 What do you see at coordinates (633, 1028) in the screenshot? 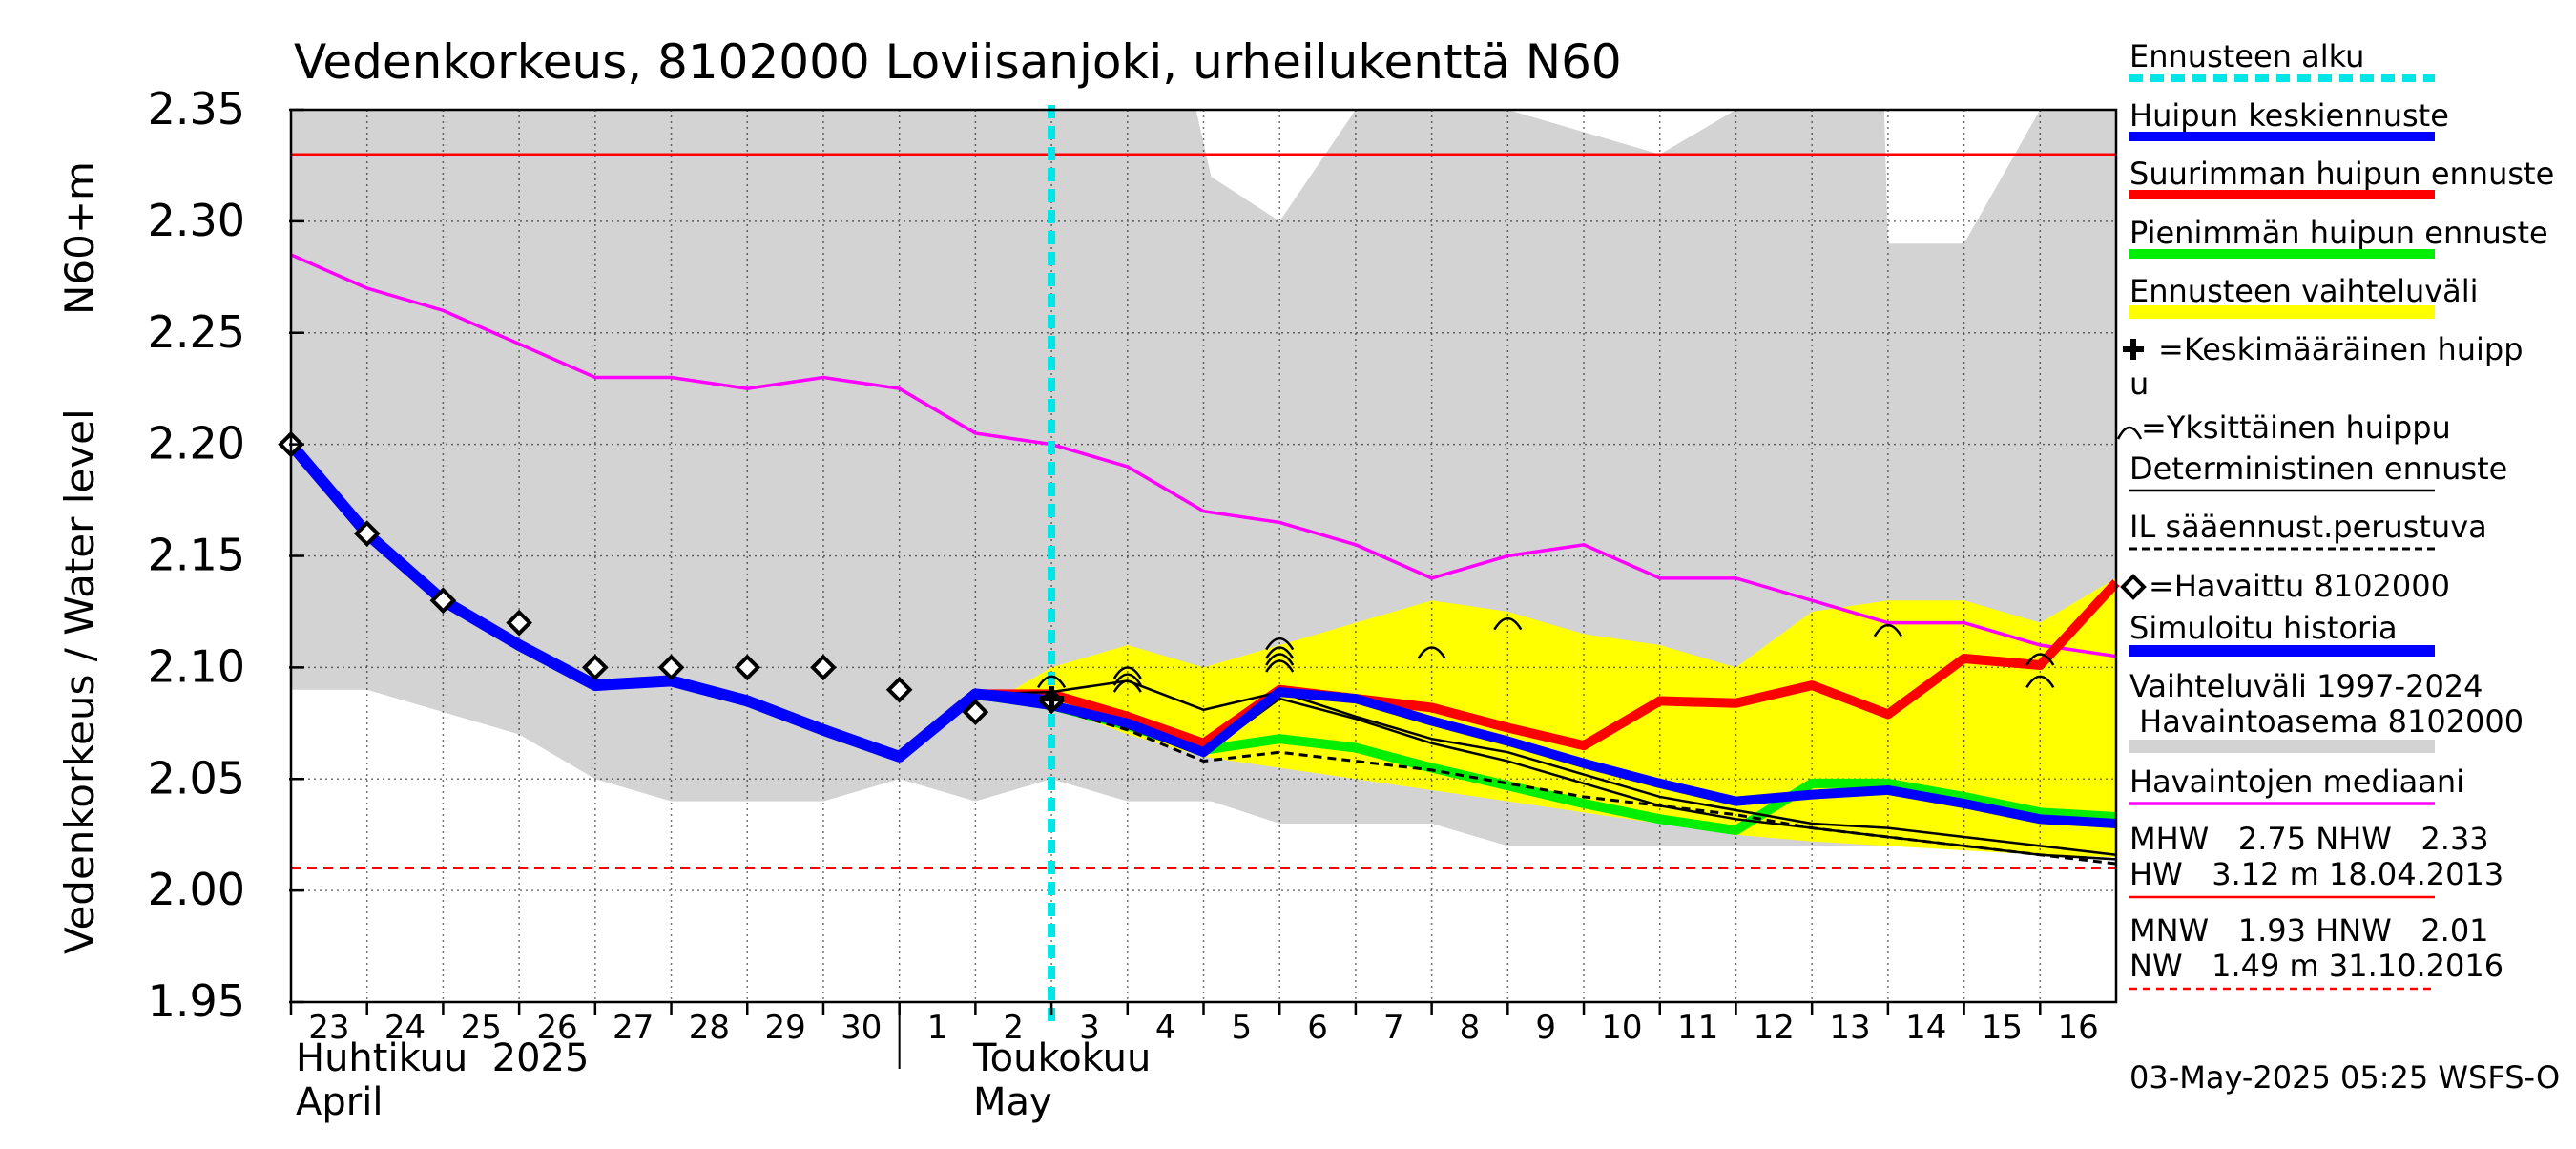
I see `x-tick-label: 27` at bounding box center [633, 1028].